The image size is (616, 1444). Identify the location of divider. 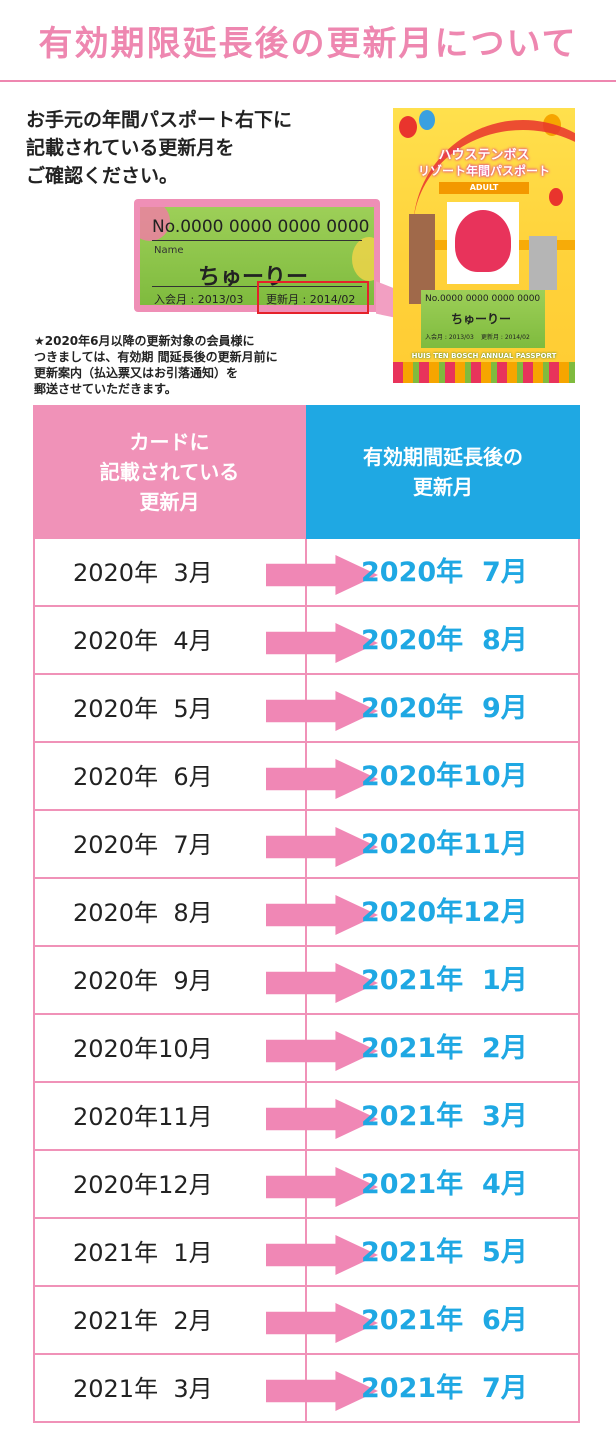
(257, 240).